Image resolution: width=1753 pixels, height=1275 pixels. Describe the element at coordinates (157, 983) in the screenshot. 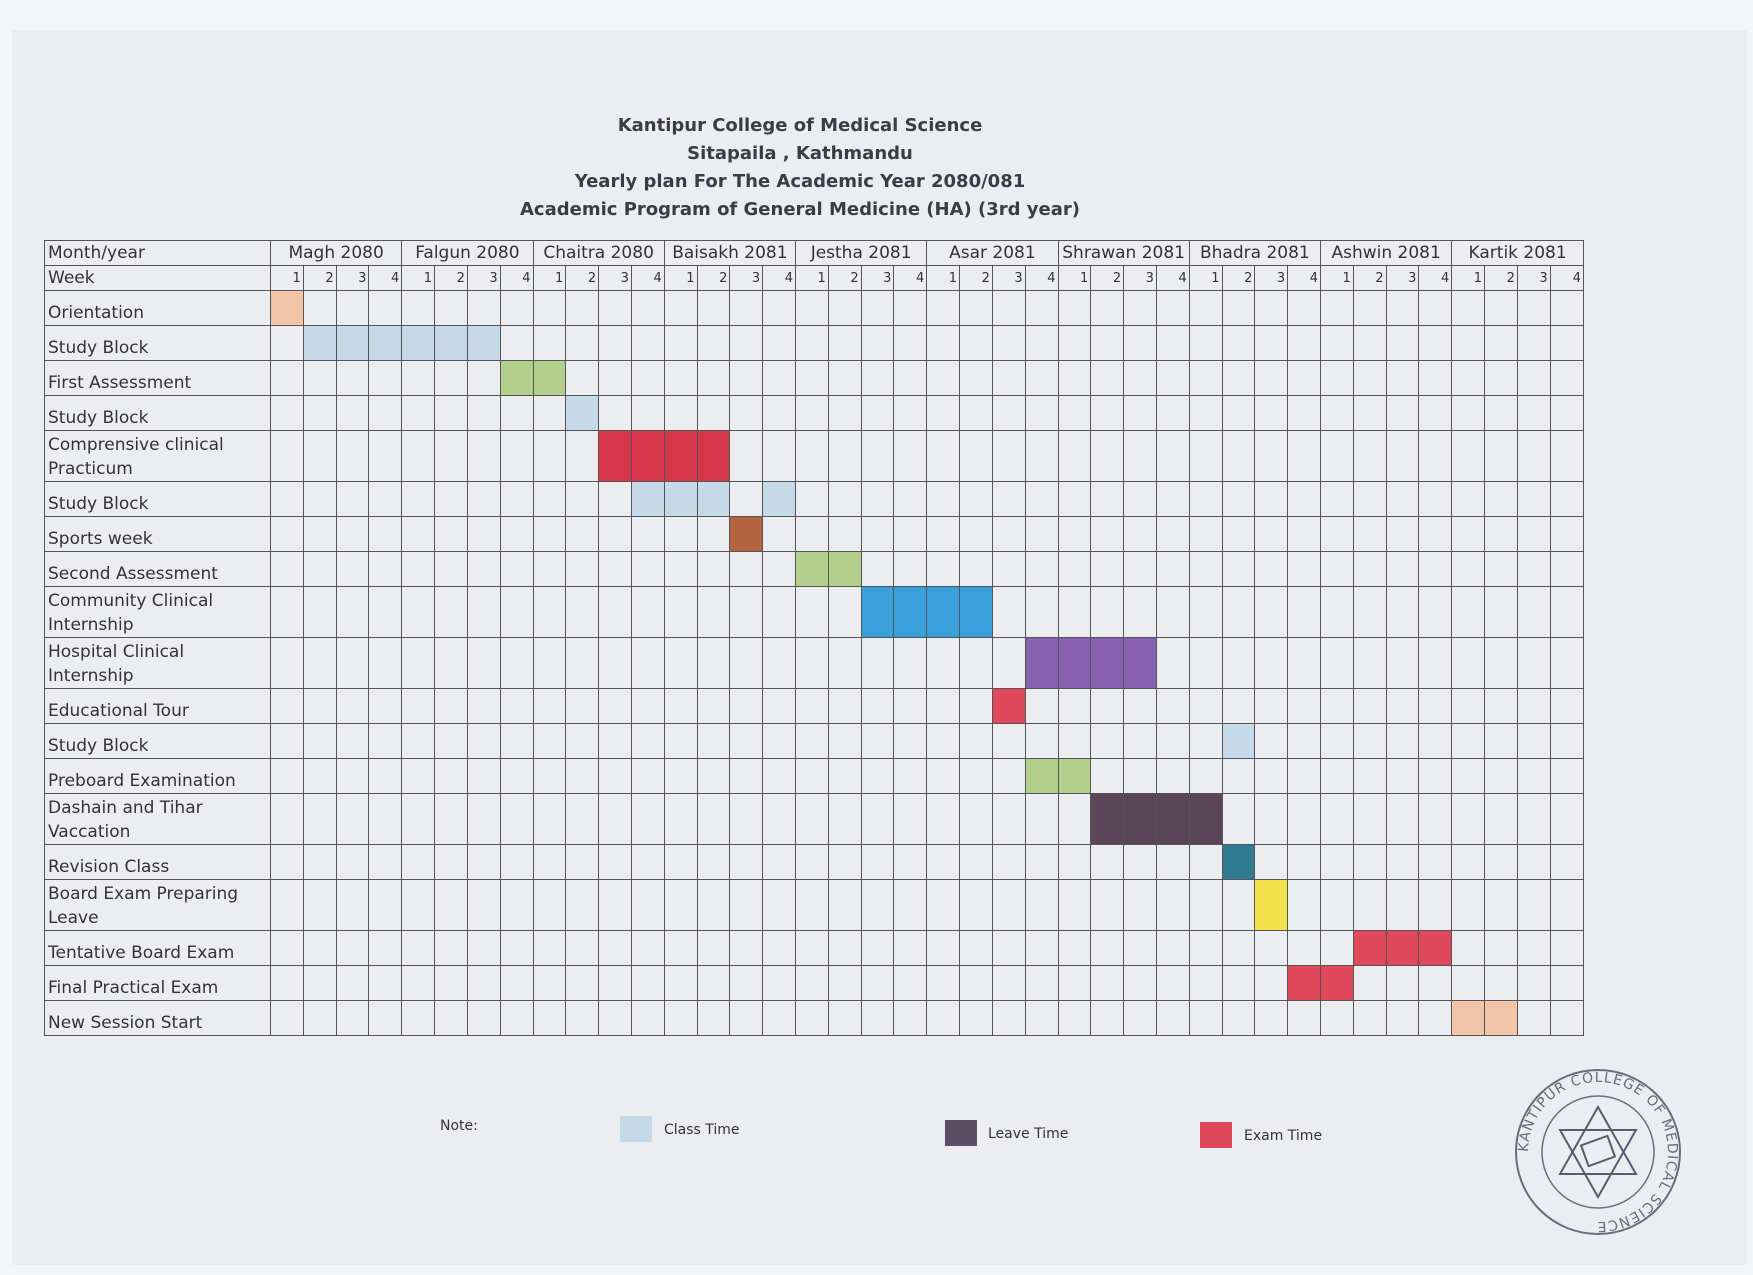

I see `activity-label: Final Practical Exam` at that location.